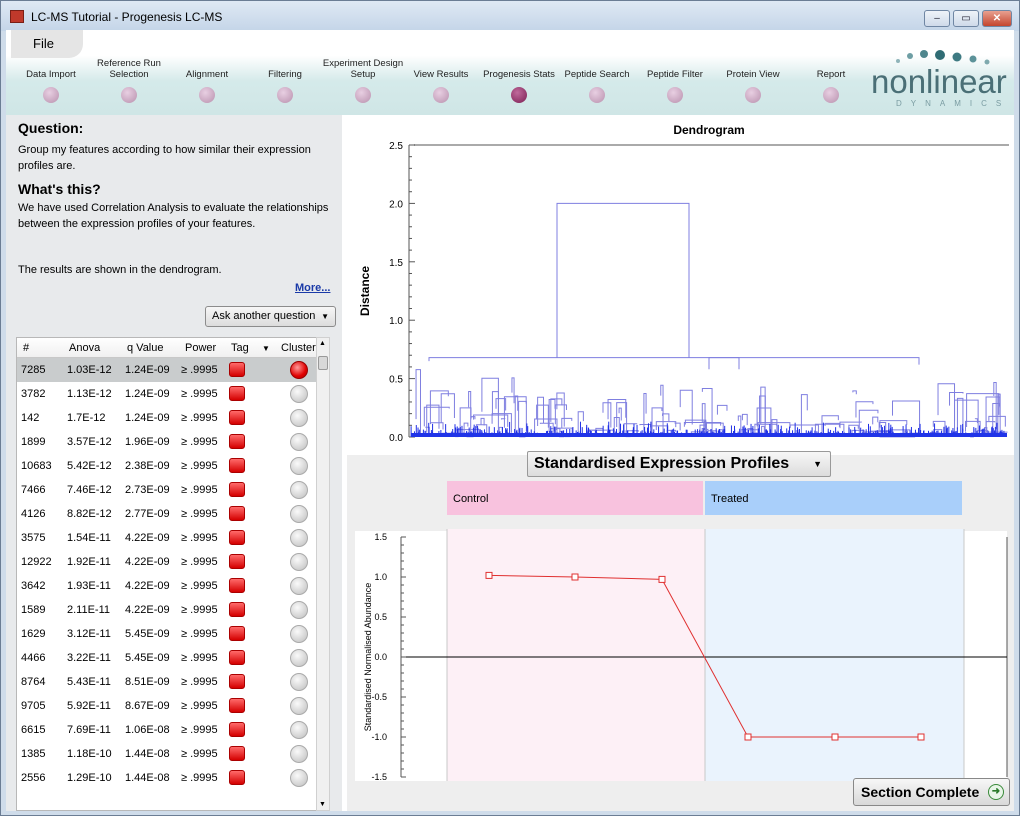 The width and height of the screenshot is (1020, 816). What do you see at coordinates (170, 538) in the screenshot?
I see `table-row: 3575 1.54E-11 4.22E-09 ≥ .9995` at bounding box center [170, 538].